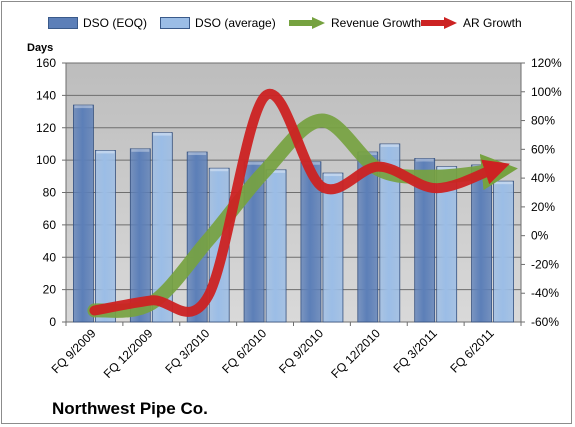  Describe the element at coordinates (415, 351) in the screenshot. I see `x-tick-label: FQ 3/2011` at that location.